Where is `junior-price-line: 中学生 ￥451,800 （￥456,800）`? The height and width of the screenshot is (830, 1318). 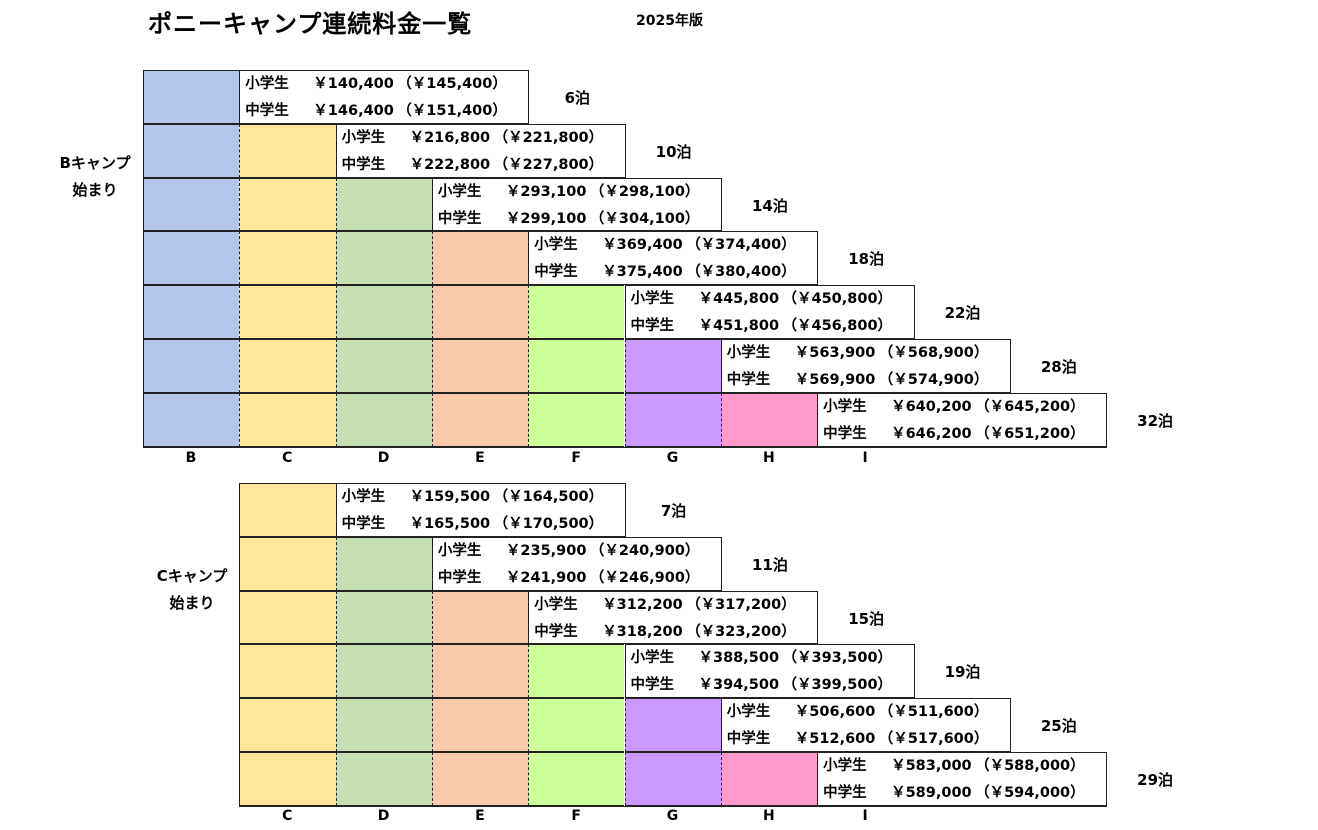
junior-price-line: 中学生 ￥451,800 （￥456,800） is located at coordinates (772, 326).